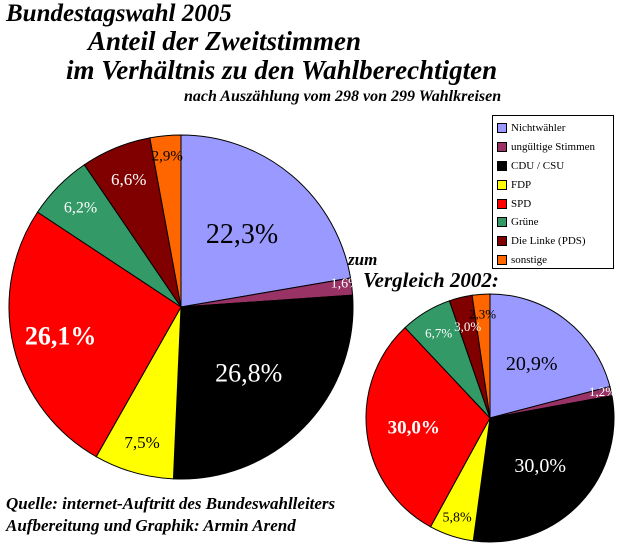 This screenshot has height=547, width=620. What do you see at coordinates (548, 241) in the screenshot?
I see `legend-label: Die Linke (PDS)` at bounding box center [548, 241].